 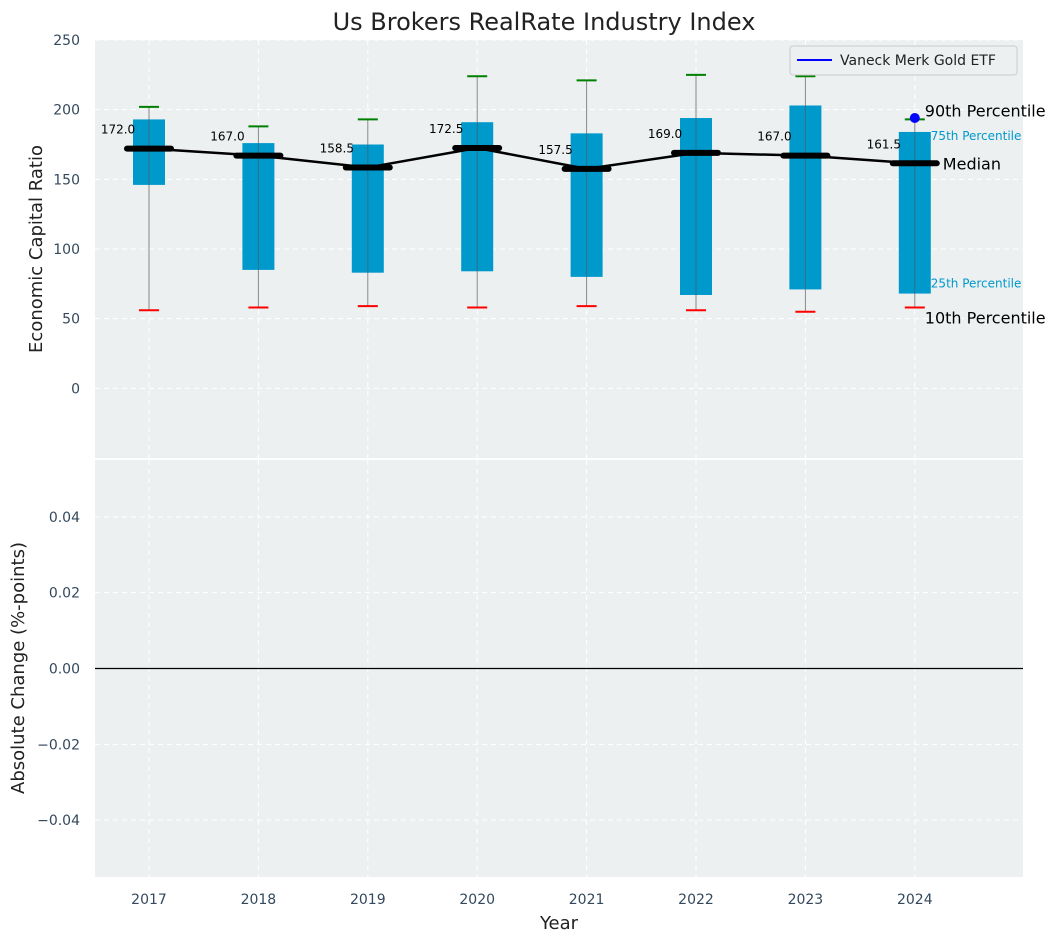 What do you see at coordinates (58, 821) in the screenshot?
I see `bottom-y-tick-label: −0.04` at bounding box center [58, 821].